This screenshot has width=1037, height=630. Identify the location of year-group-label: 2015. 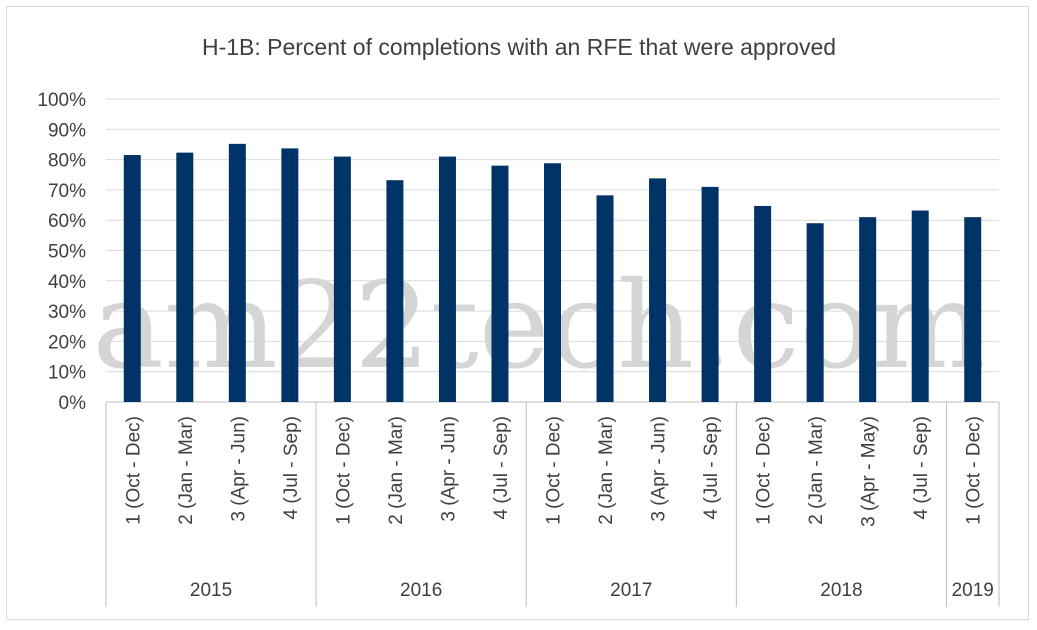
(211, 590).